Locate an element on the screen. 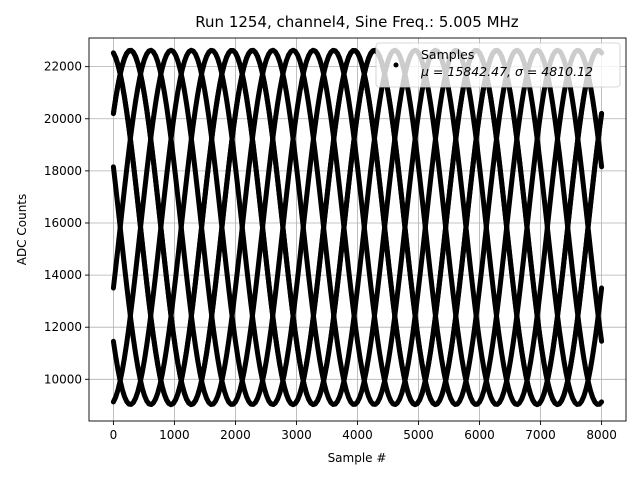 This screenshot has height=480, width=640. y-tick-label: 16000 is located at coordinates (63, 223).